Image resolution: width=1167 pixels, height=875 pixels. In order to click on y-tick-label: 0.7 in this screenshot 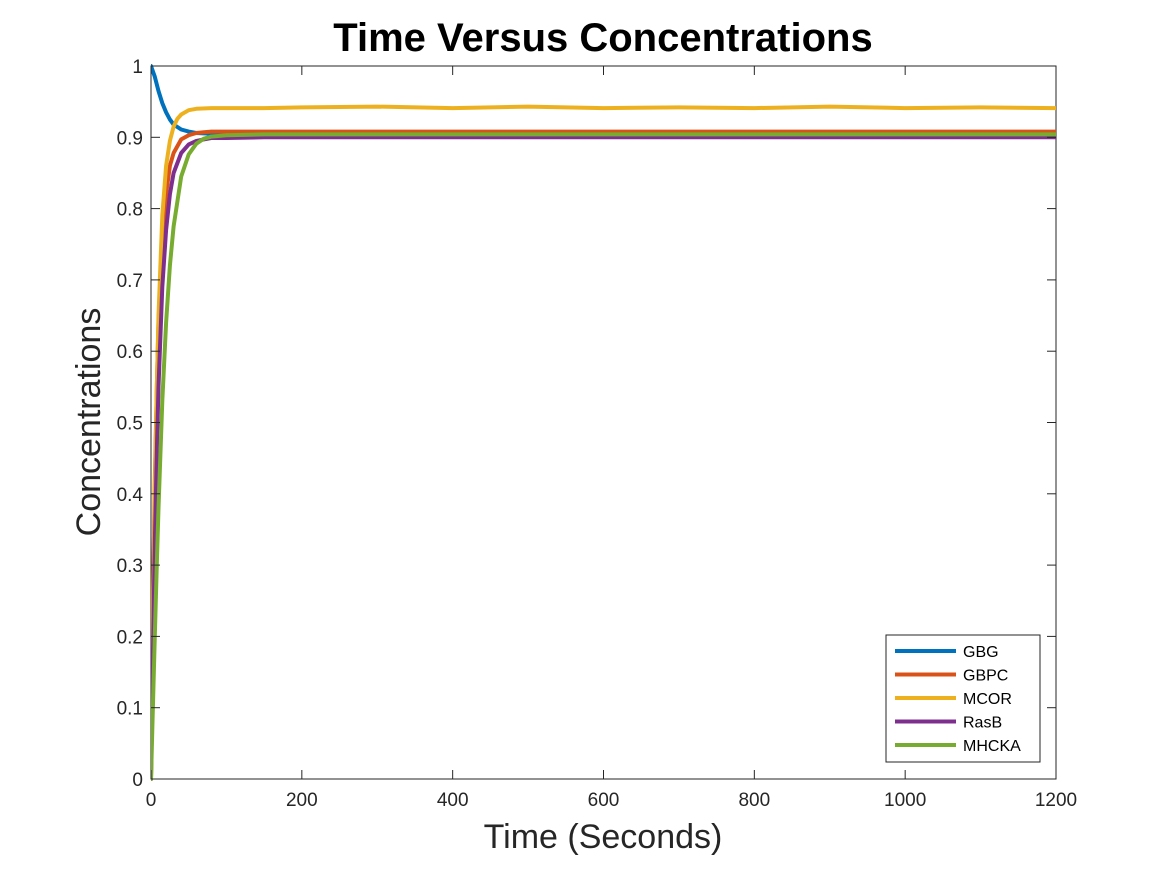, I will do `click(130, 281)`.